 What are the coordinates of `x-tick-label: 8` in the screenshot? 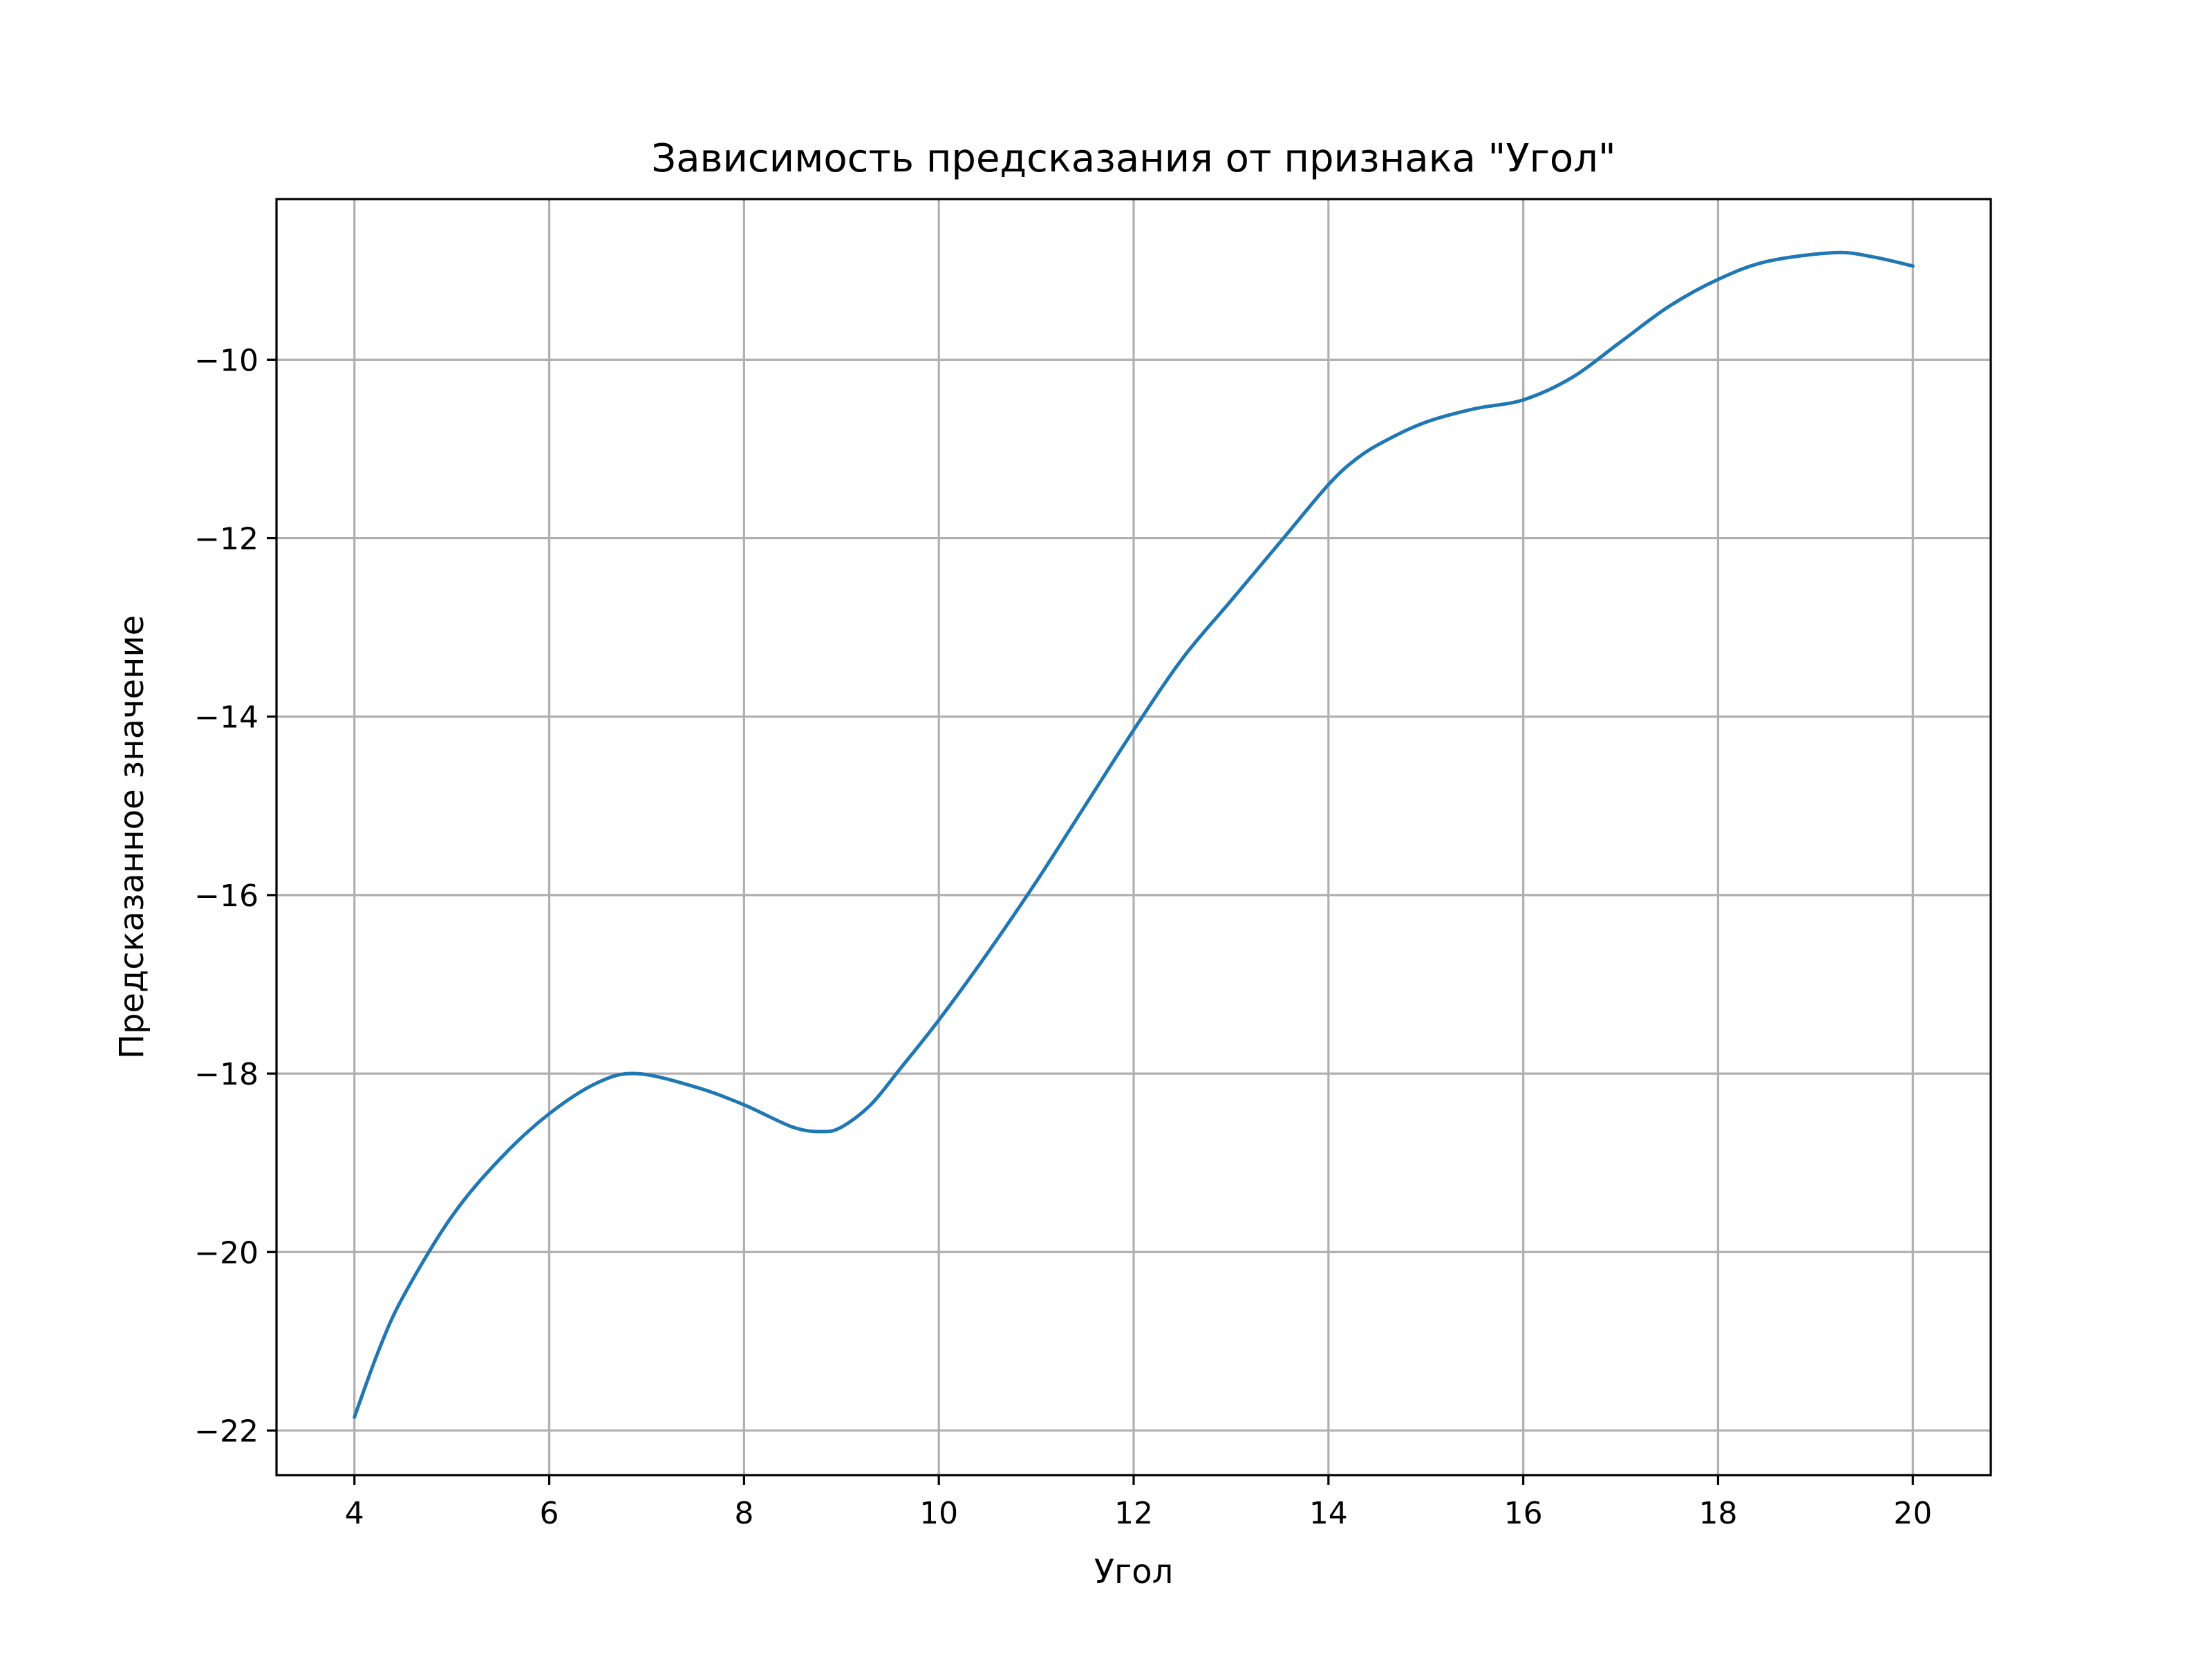 It's located at (744, 1513).